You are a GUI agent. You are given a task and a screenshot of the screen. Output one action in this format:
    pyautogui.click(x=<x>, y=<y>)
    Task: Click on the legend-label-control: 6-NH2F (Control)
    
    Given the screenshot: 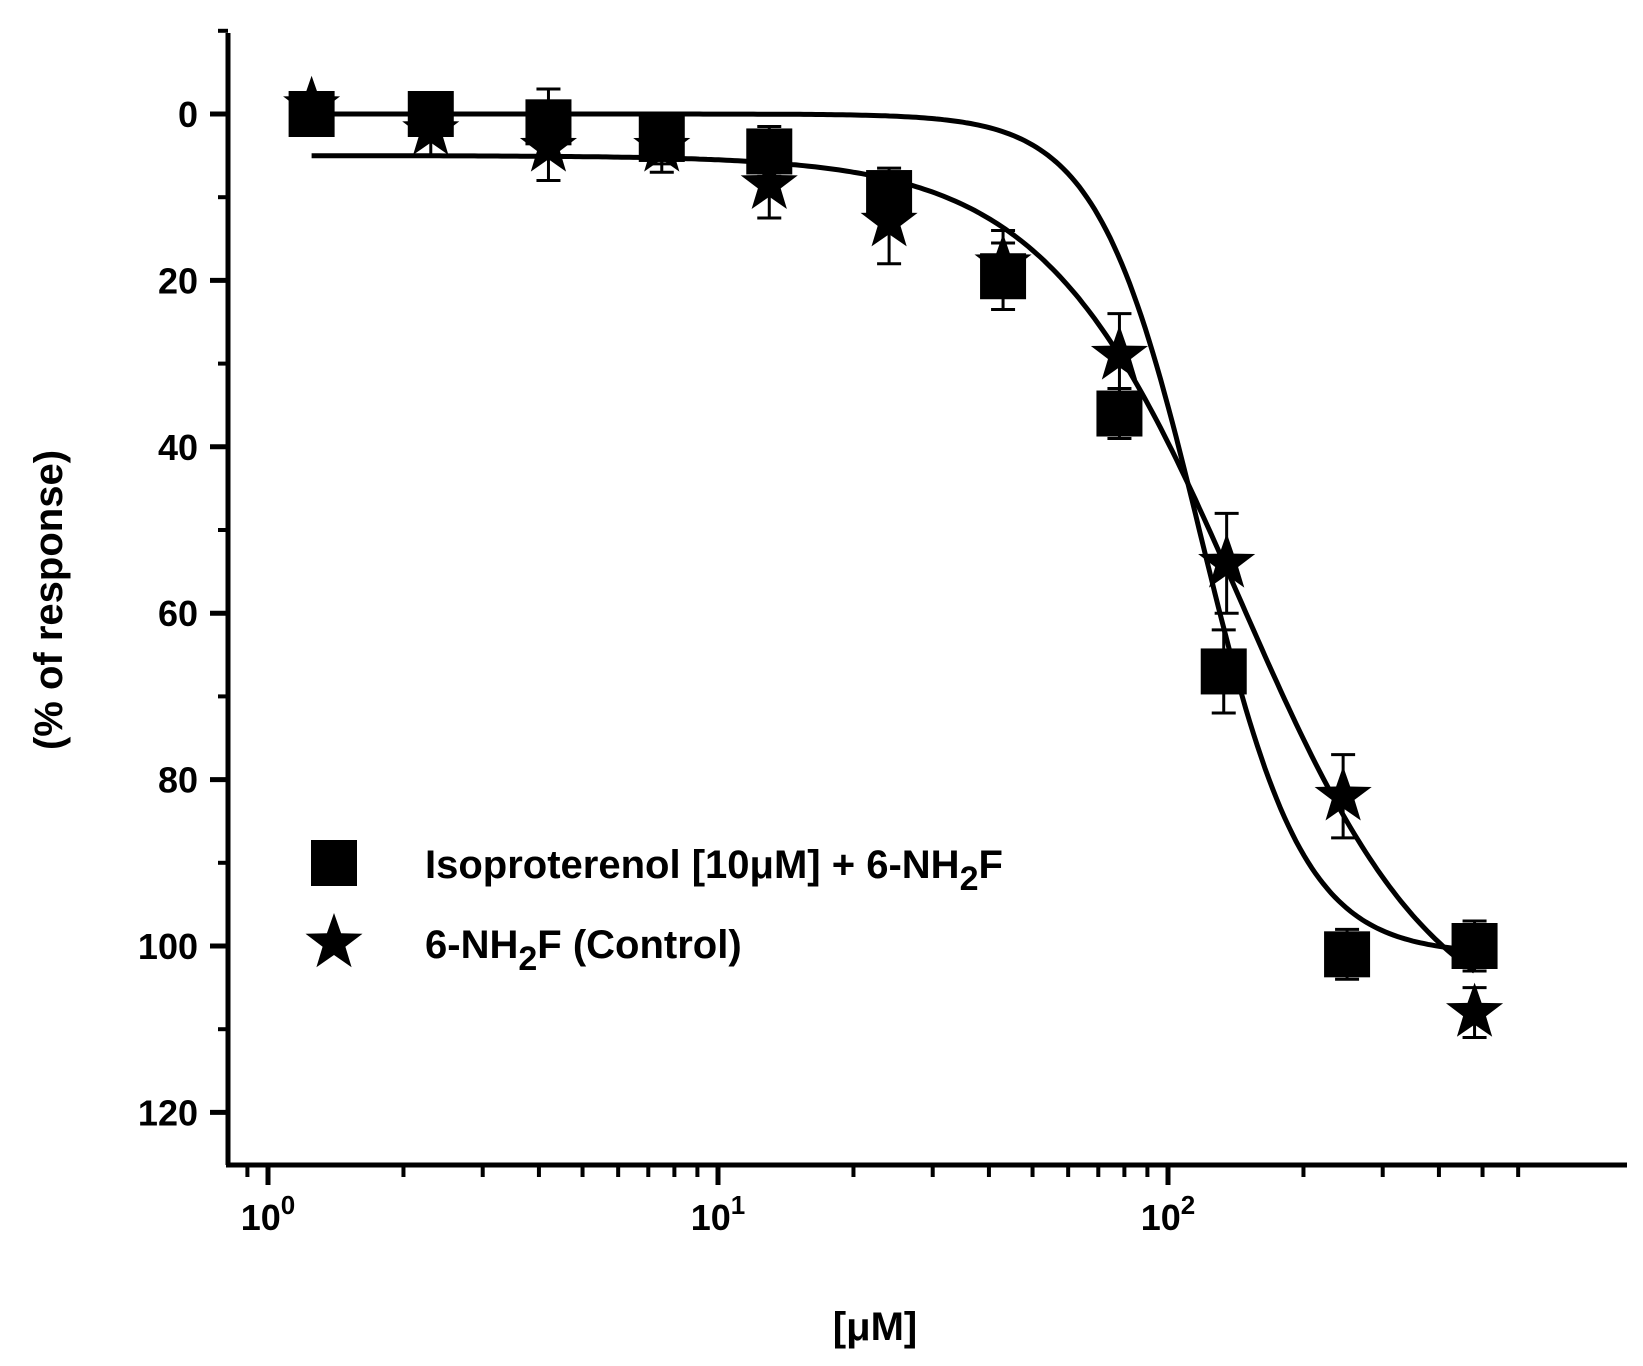 What is the action you would take?
    pyautogui.click(x=583, y=950)
    